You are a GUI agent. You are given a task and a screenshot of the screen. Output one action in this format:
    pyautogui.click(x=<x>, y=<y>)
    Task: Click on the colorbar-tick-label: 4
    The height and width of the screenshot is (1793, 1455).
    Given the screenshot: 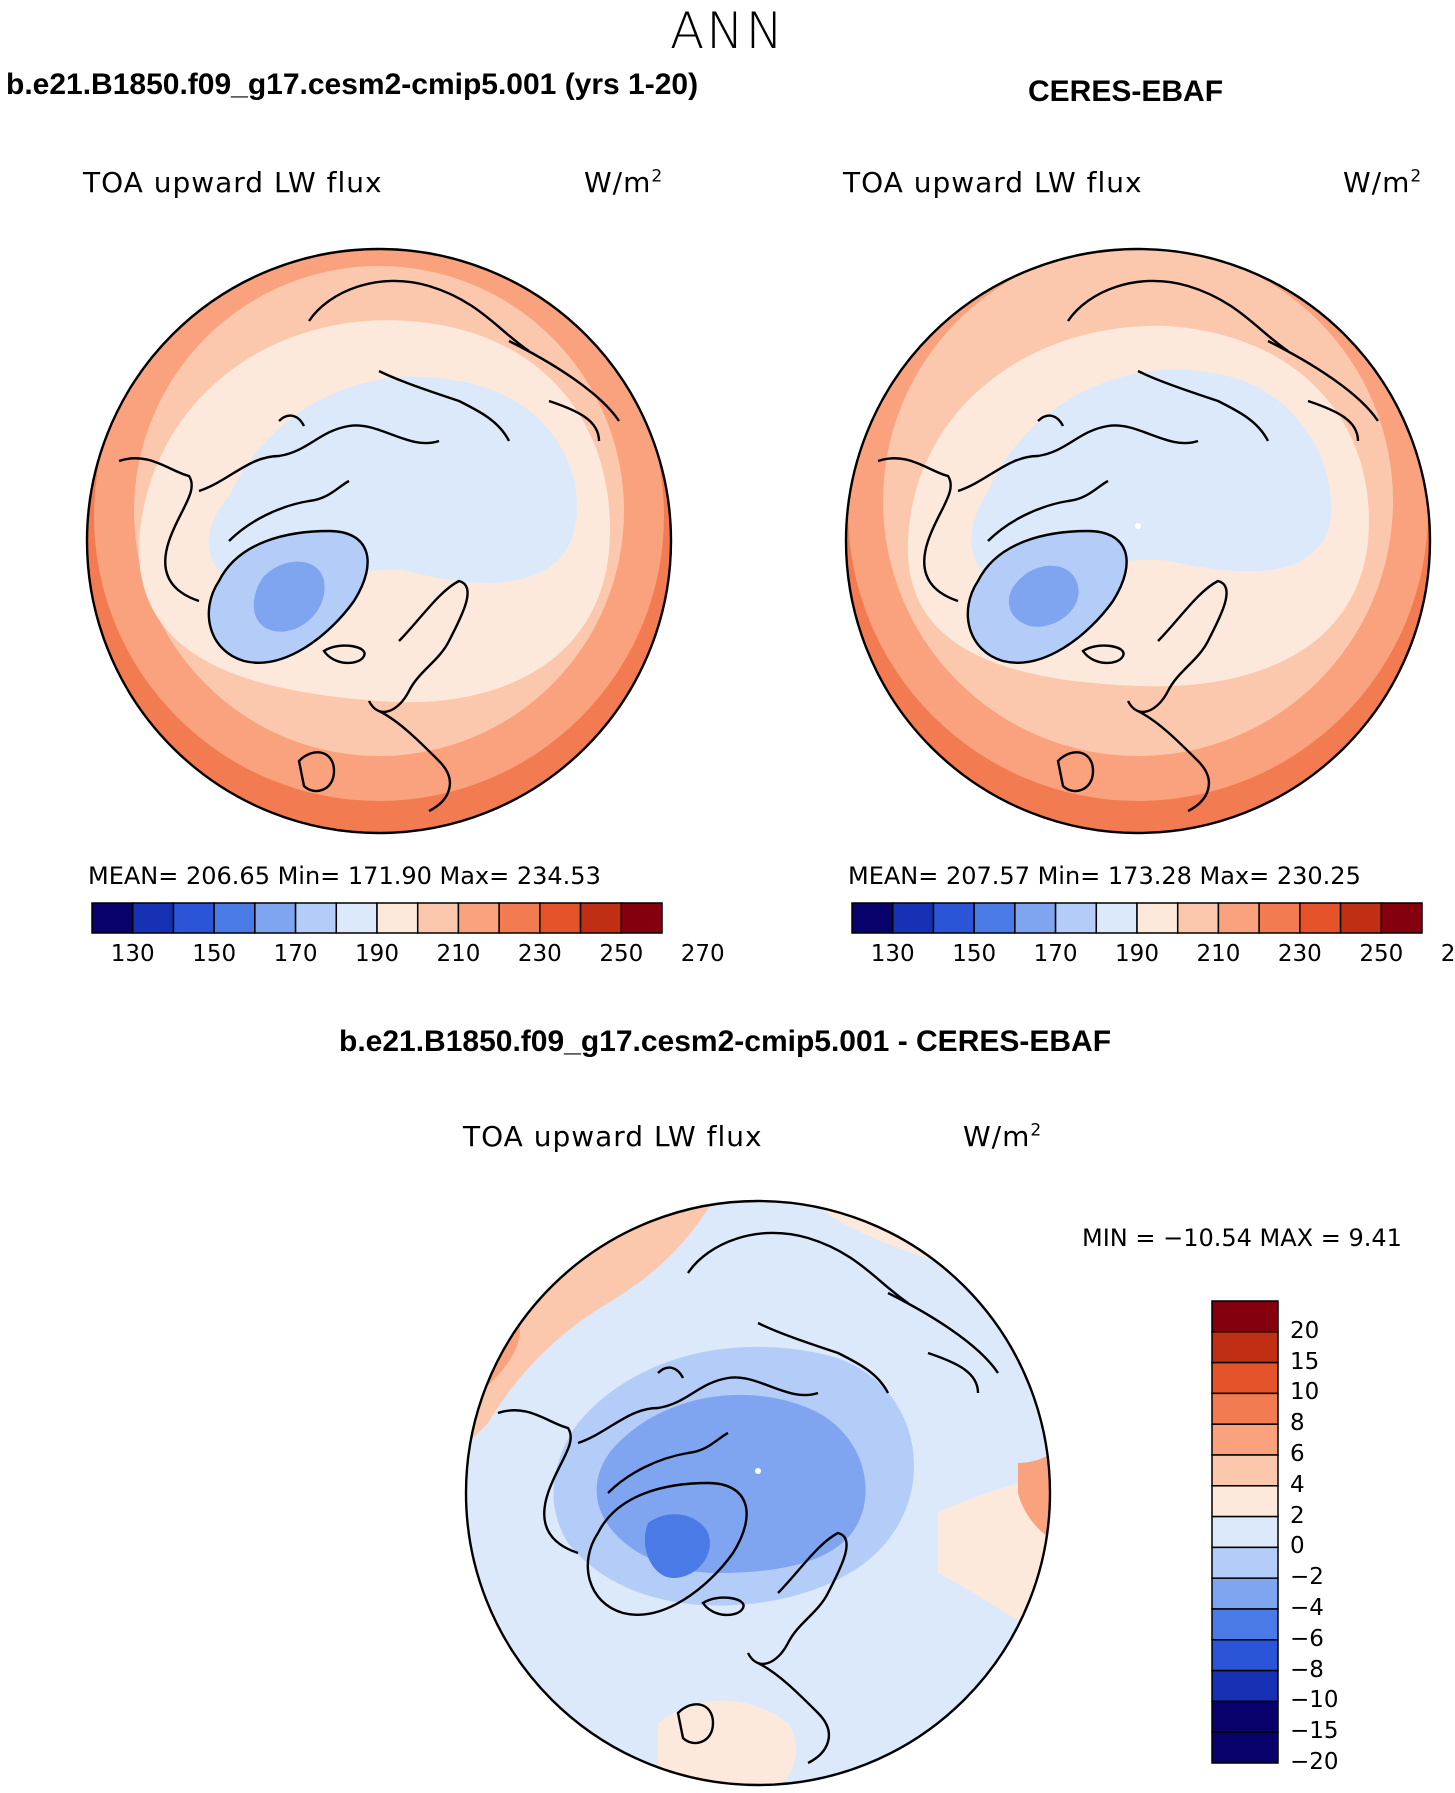 What is the action you would take?
    pyautogui.click(x=1297, y=1485)
    